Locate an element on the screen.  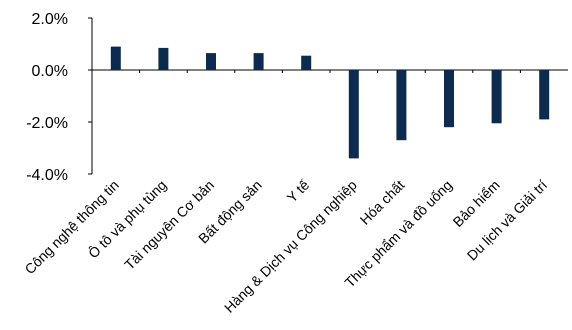
y-tick-label: -2.0% is located at coordinates (47, 123).